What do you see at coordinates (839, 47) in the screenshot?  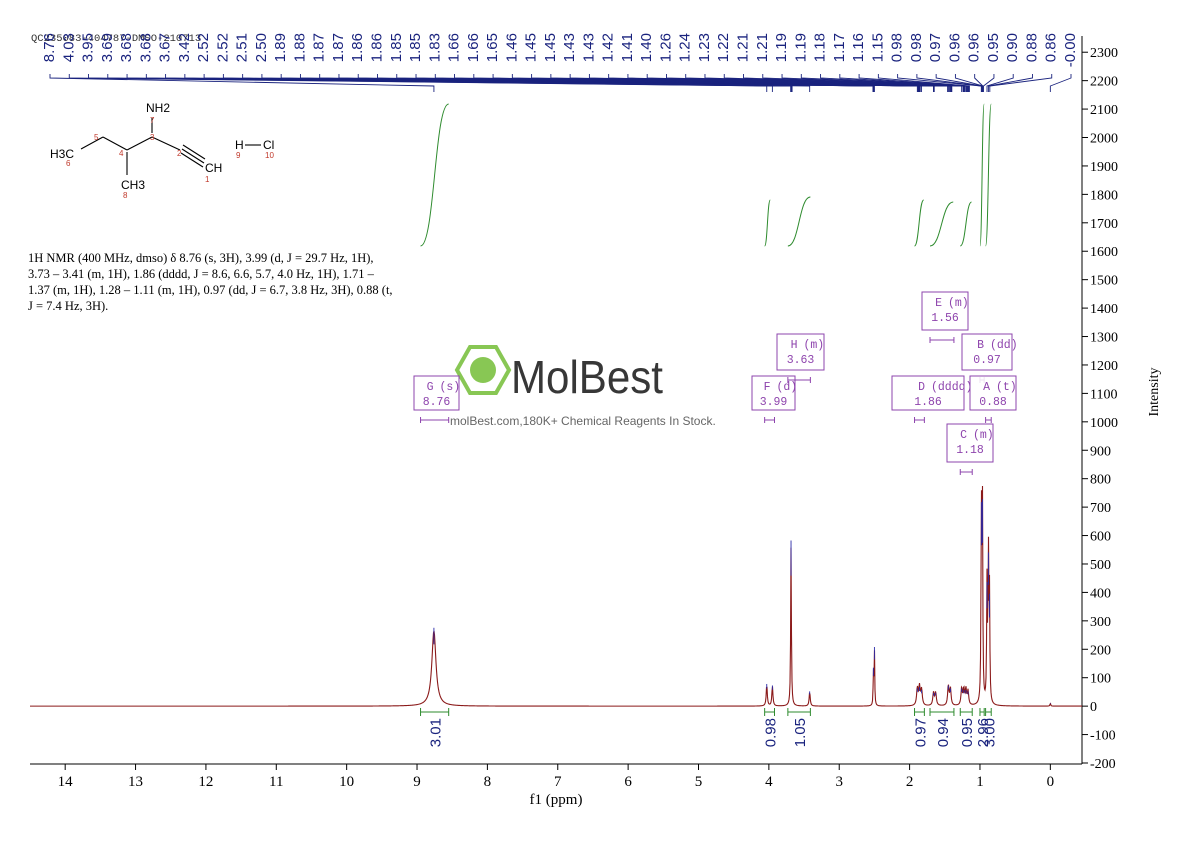 I see `peak-shift-label: 1.17` at bounding box center [839, 47].